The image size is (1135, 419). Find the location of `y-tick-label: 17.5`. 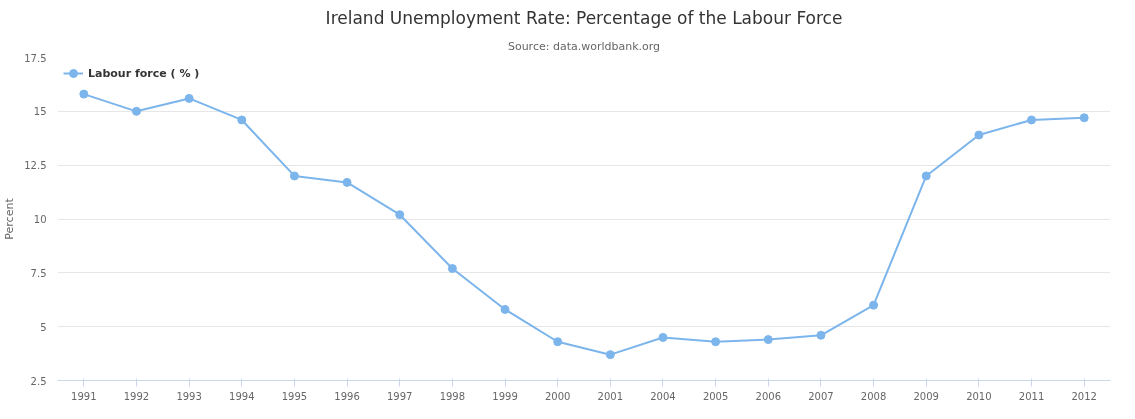

y-tick-label: 17.5 is located at coordinates (35, 58).